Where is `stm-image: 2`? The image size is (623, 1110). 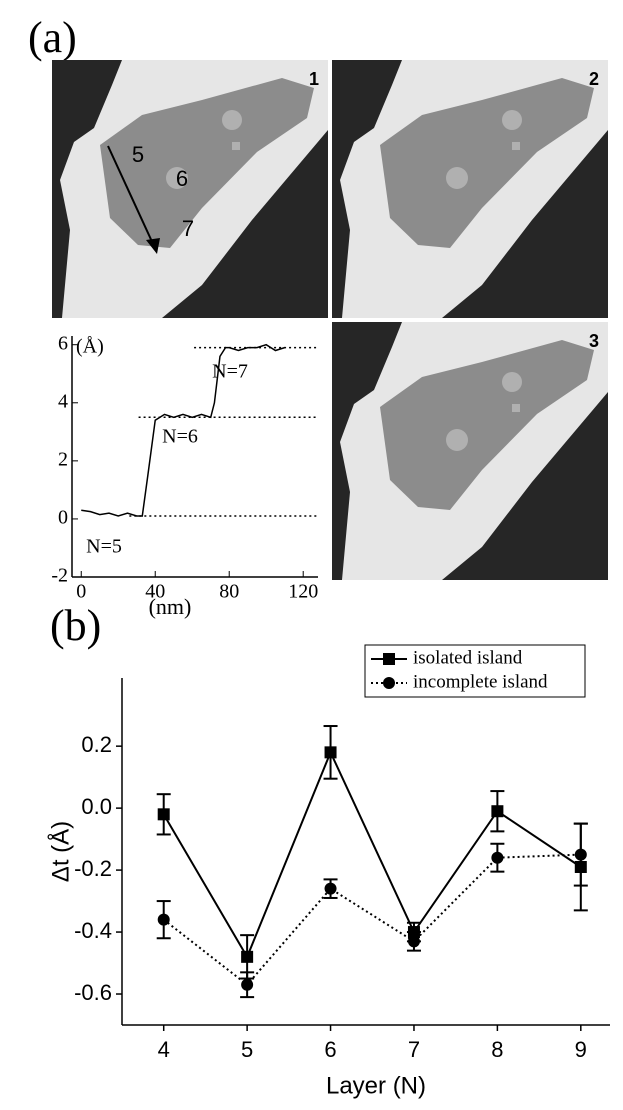
stm-image: 2 is located at coordinates (470, 189).